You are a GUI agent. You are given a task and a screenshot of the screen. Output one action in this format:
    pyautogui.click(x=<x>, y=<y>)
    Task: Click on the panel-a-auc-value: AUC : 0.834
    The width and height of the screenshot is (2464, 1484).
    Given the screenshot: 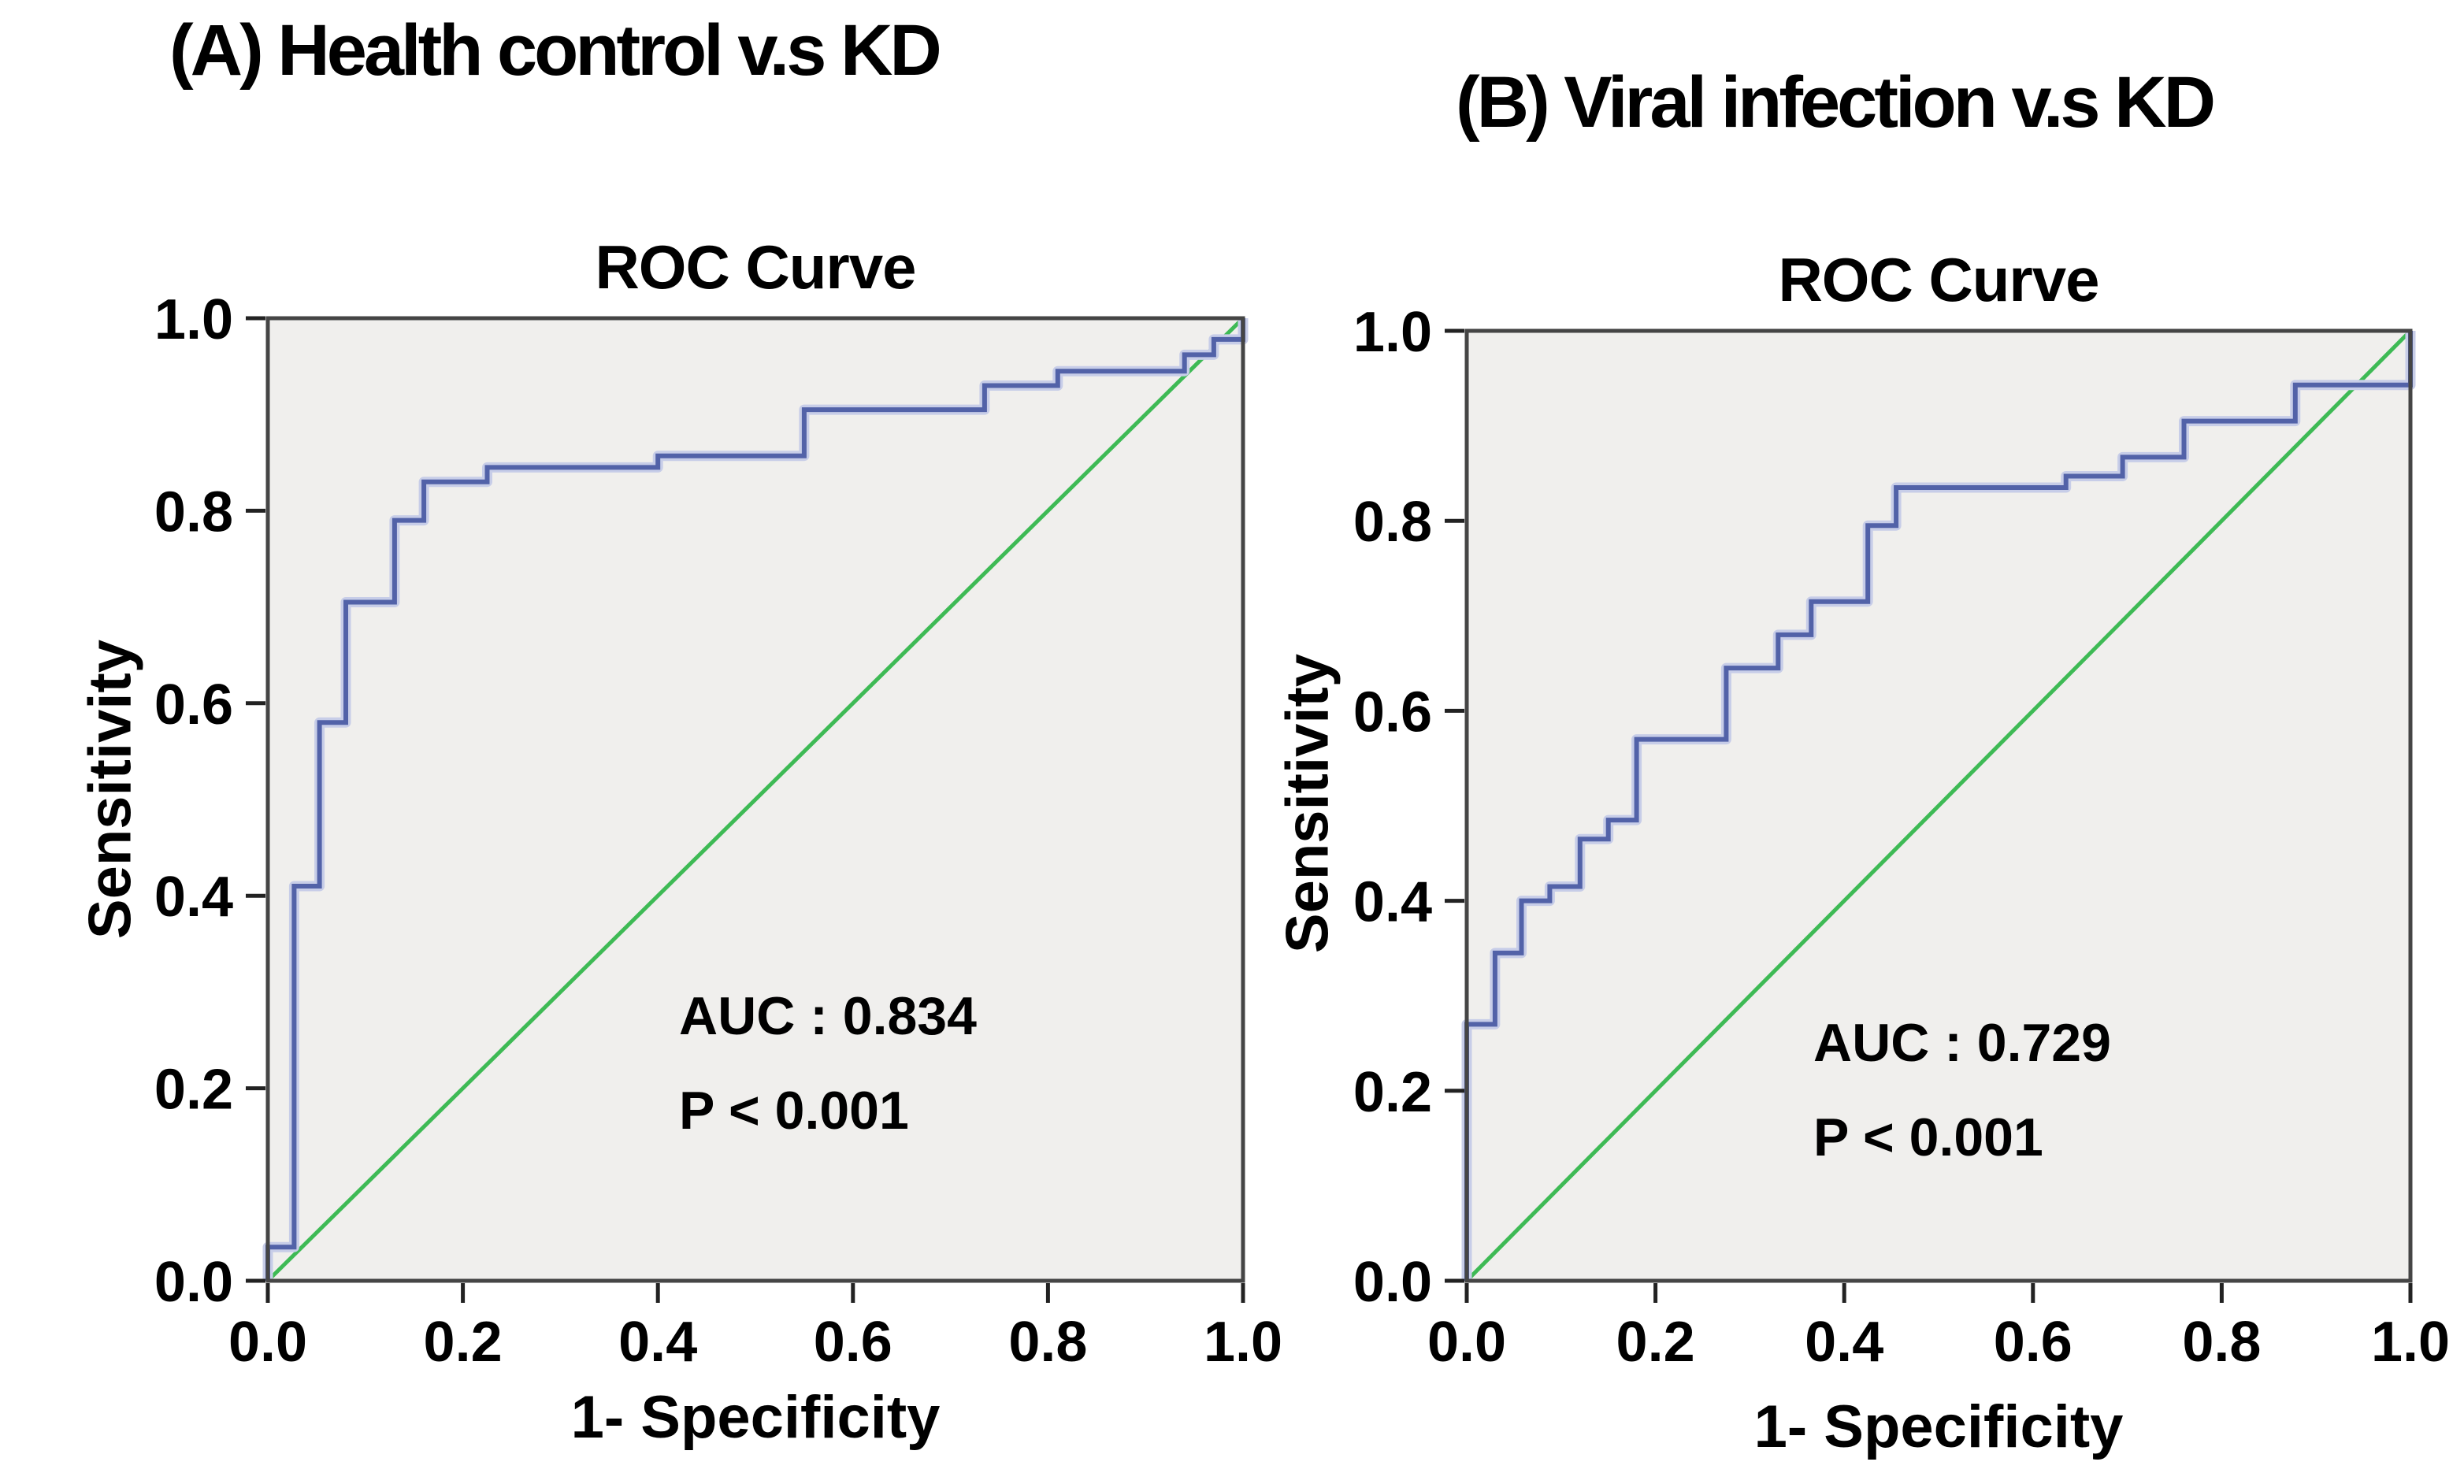 What is the action you would take?
    pyautogui.click(x=828, y=1016)
    